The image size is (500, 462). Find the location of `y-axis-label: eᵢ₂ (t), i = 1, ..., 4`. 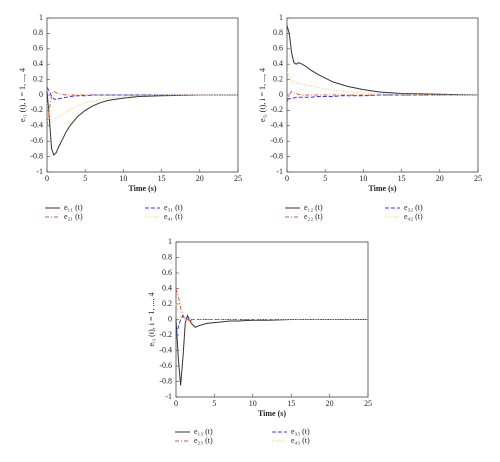

y-axis-label: eᵢ₂ (t), i = 1, ..., 4 is located at coordinates (262, 95).